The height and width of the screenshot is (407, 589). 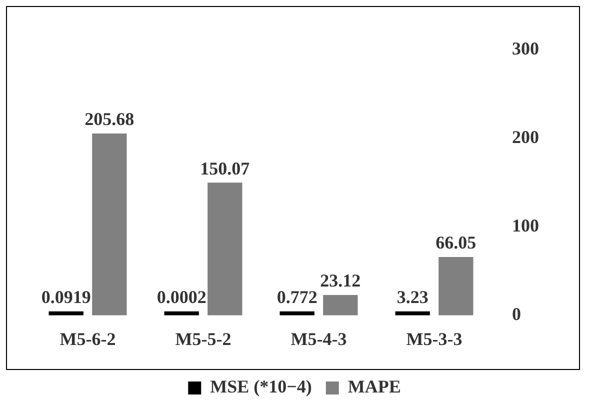 I want to click on data-label: 0.0919, so click(x=66, y=297).